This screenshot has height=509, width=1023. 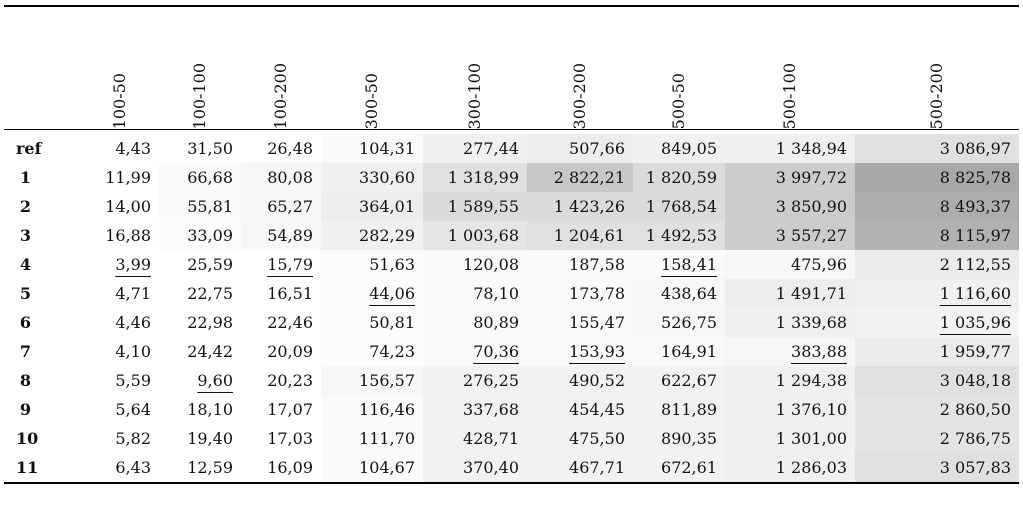 I want to click on table-cell: 2 112,55, so click(x=937, y=264).